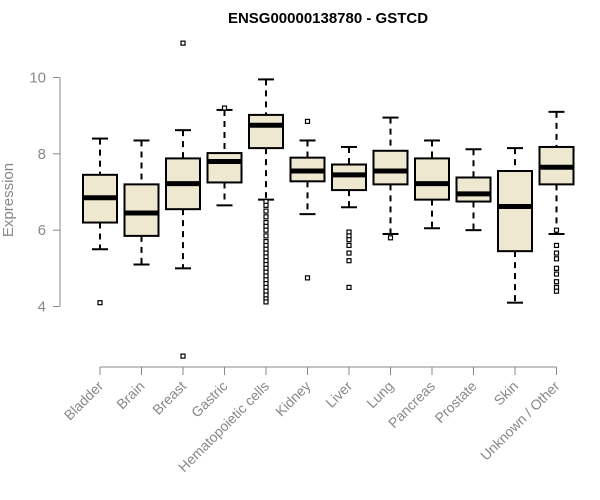 The height and width of the screenshot is (500, 600). I want to click on x-tick-label: Breast, so click(169, 398).